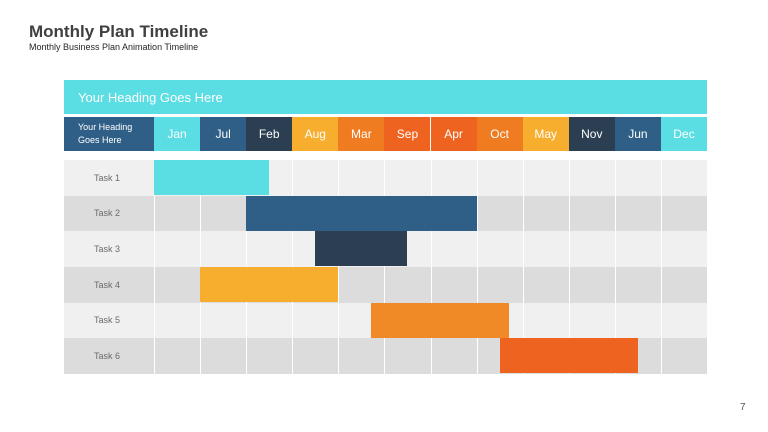 The image size is (768, 432). What do you see at coordinates (107, 356) in the screenshot?
I see `task-label: Task 6` at bounding box center [107, 356].